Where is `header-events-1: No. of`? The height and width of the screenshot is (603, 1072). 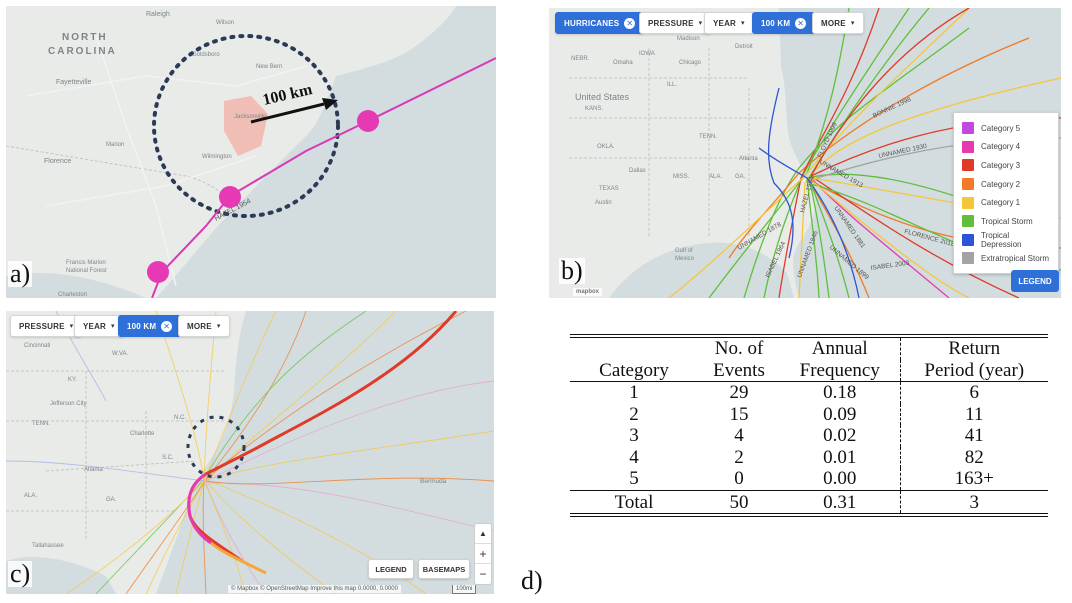
header-events-1: No. of is located at coordinates (739, 348).